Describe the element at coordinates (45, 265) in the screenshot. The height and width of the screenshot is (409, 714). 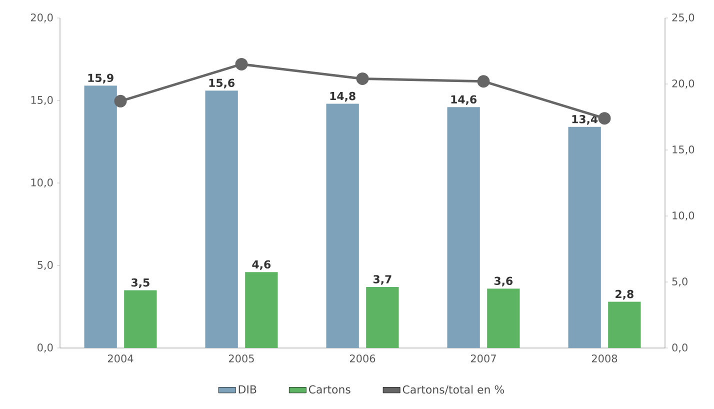
I see `y-tick-label: 5,0` at that location.